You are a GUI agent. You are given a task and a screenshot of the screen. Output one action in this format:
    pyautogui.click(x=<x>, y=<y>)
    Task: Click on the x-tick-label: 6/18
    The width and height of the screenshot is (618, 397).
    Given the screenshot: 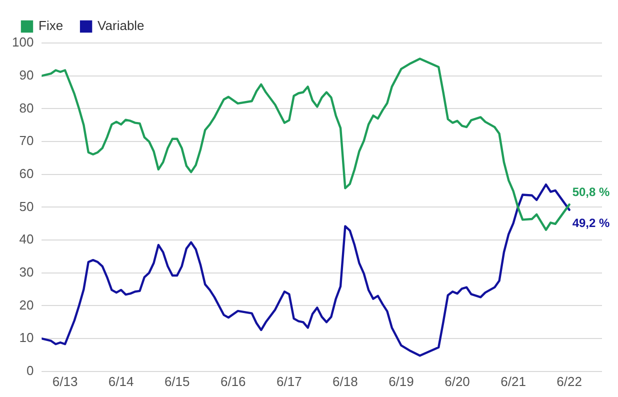 What is the action you would take?
    pyautogui.click(x=345, y=381)
    